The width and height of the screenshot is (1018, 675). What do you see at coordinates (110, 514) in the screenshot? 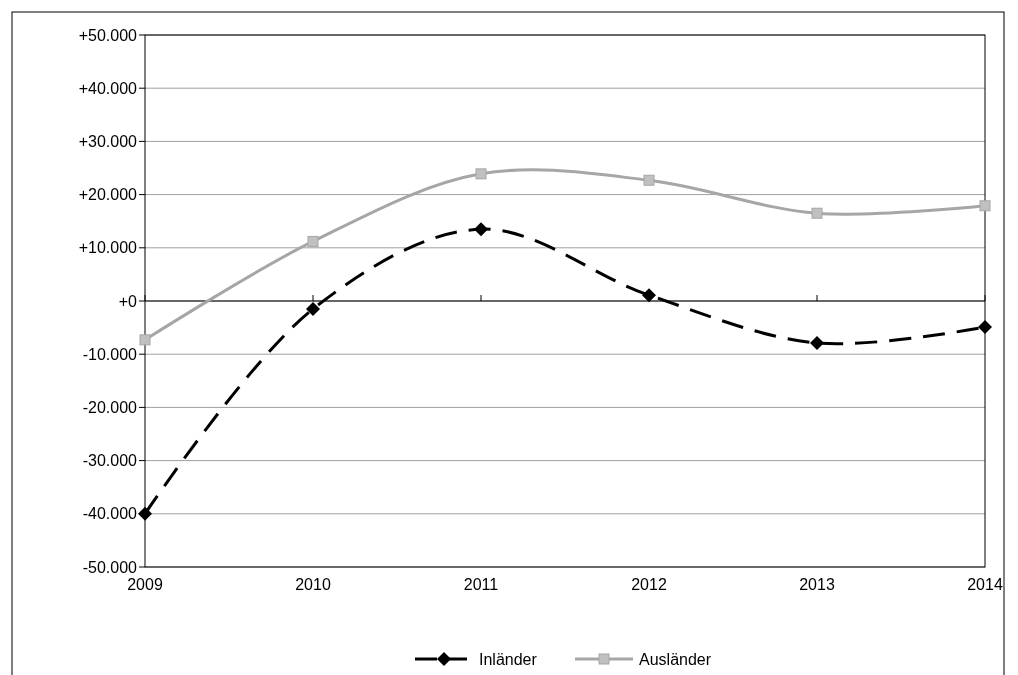
I see `y-tick-label: -40.000` at bounding box center [110, 514].